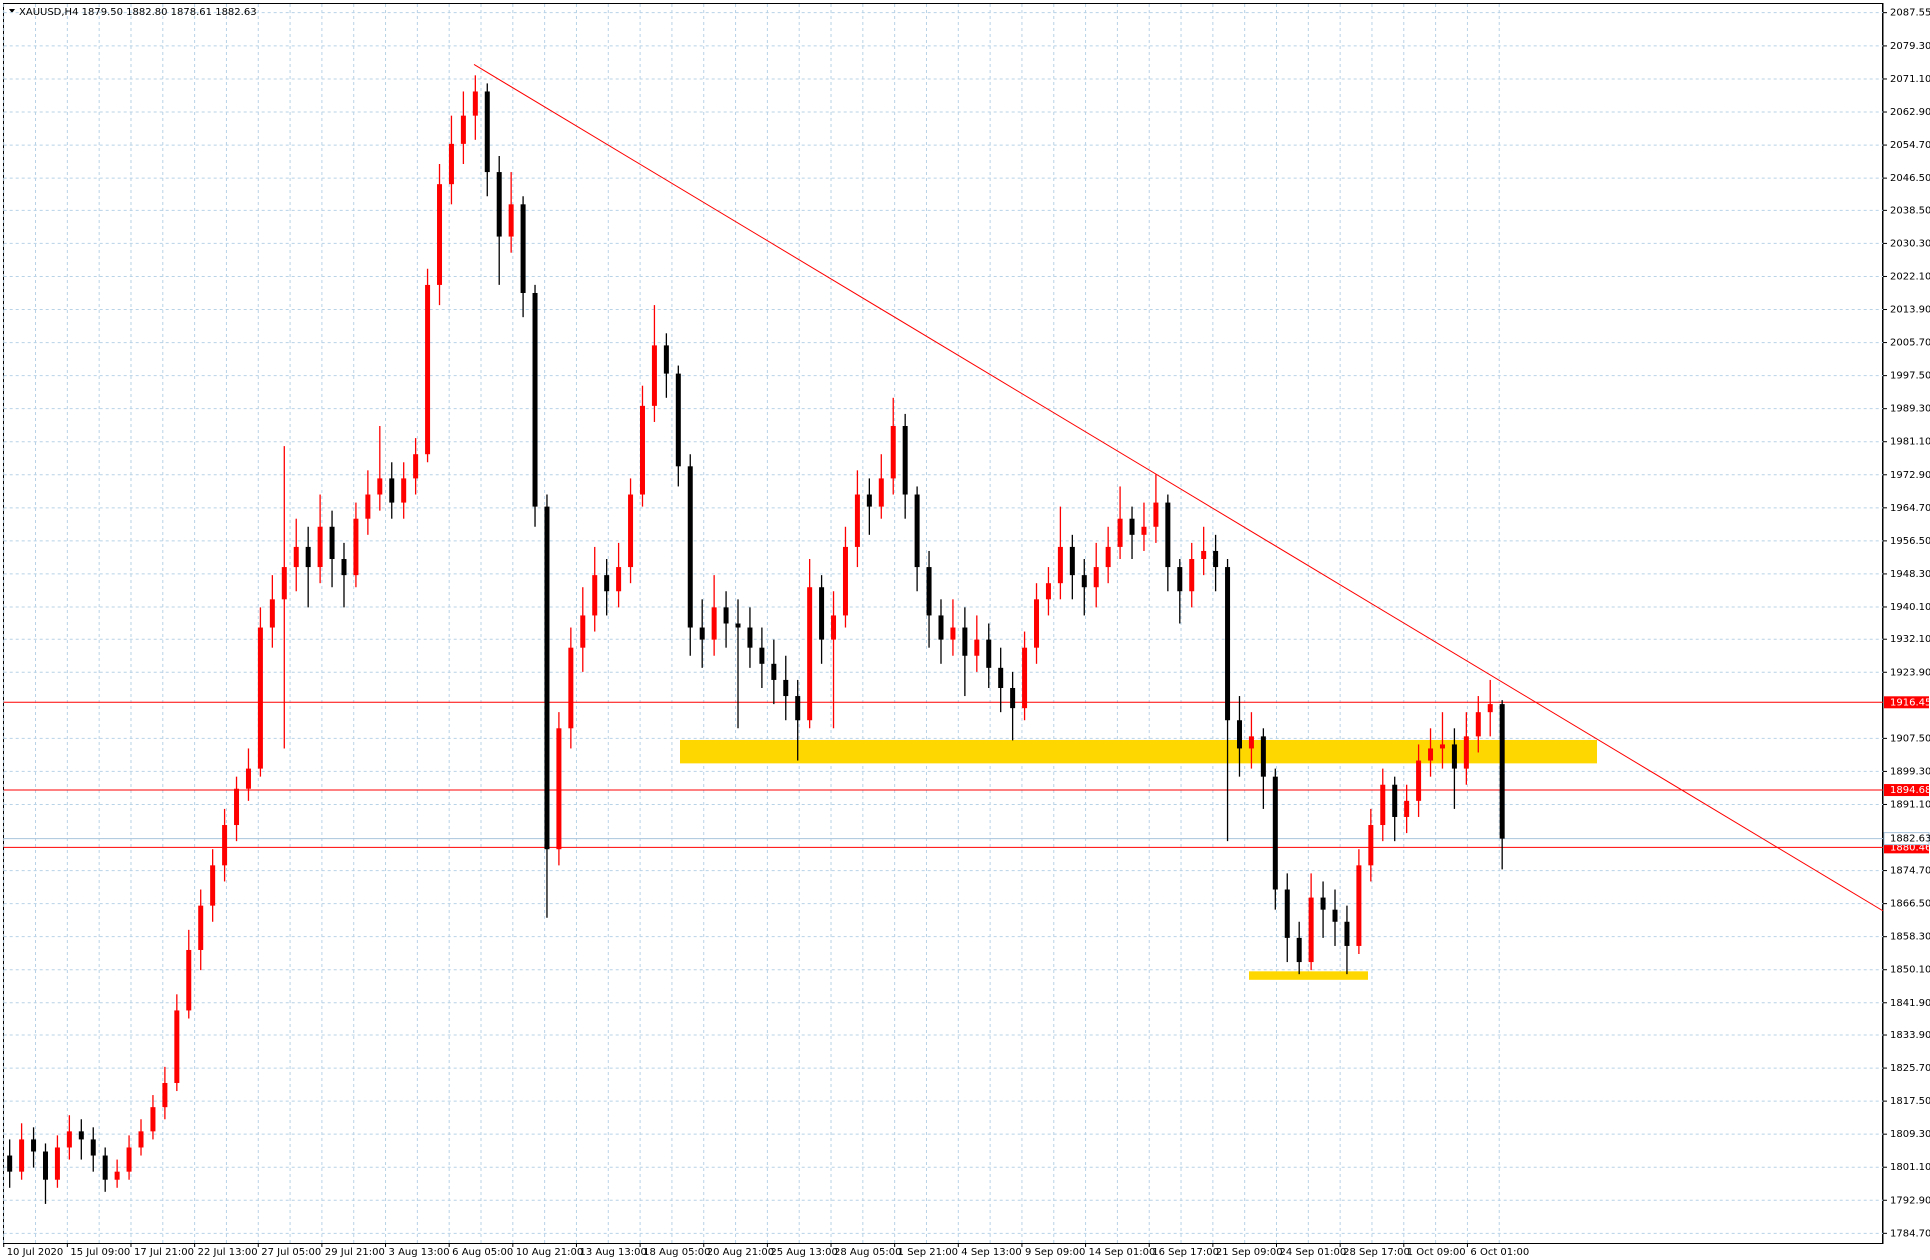 Image resolution: width=1930 pixels, height=1260 pixels. I want to click on x-tick-label: 6 Oct 01:00, so click(1499, 1252).